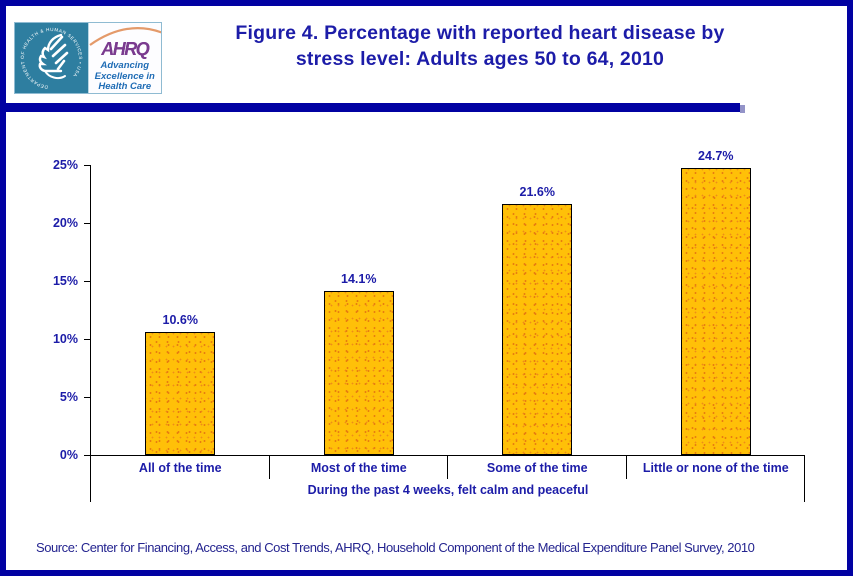 The image size is (853, 576). I want to click on bar-slot: 14.1%, so click(359, 310).